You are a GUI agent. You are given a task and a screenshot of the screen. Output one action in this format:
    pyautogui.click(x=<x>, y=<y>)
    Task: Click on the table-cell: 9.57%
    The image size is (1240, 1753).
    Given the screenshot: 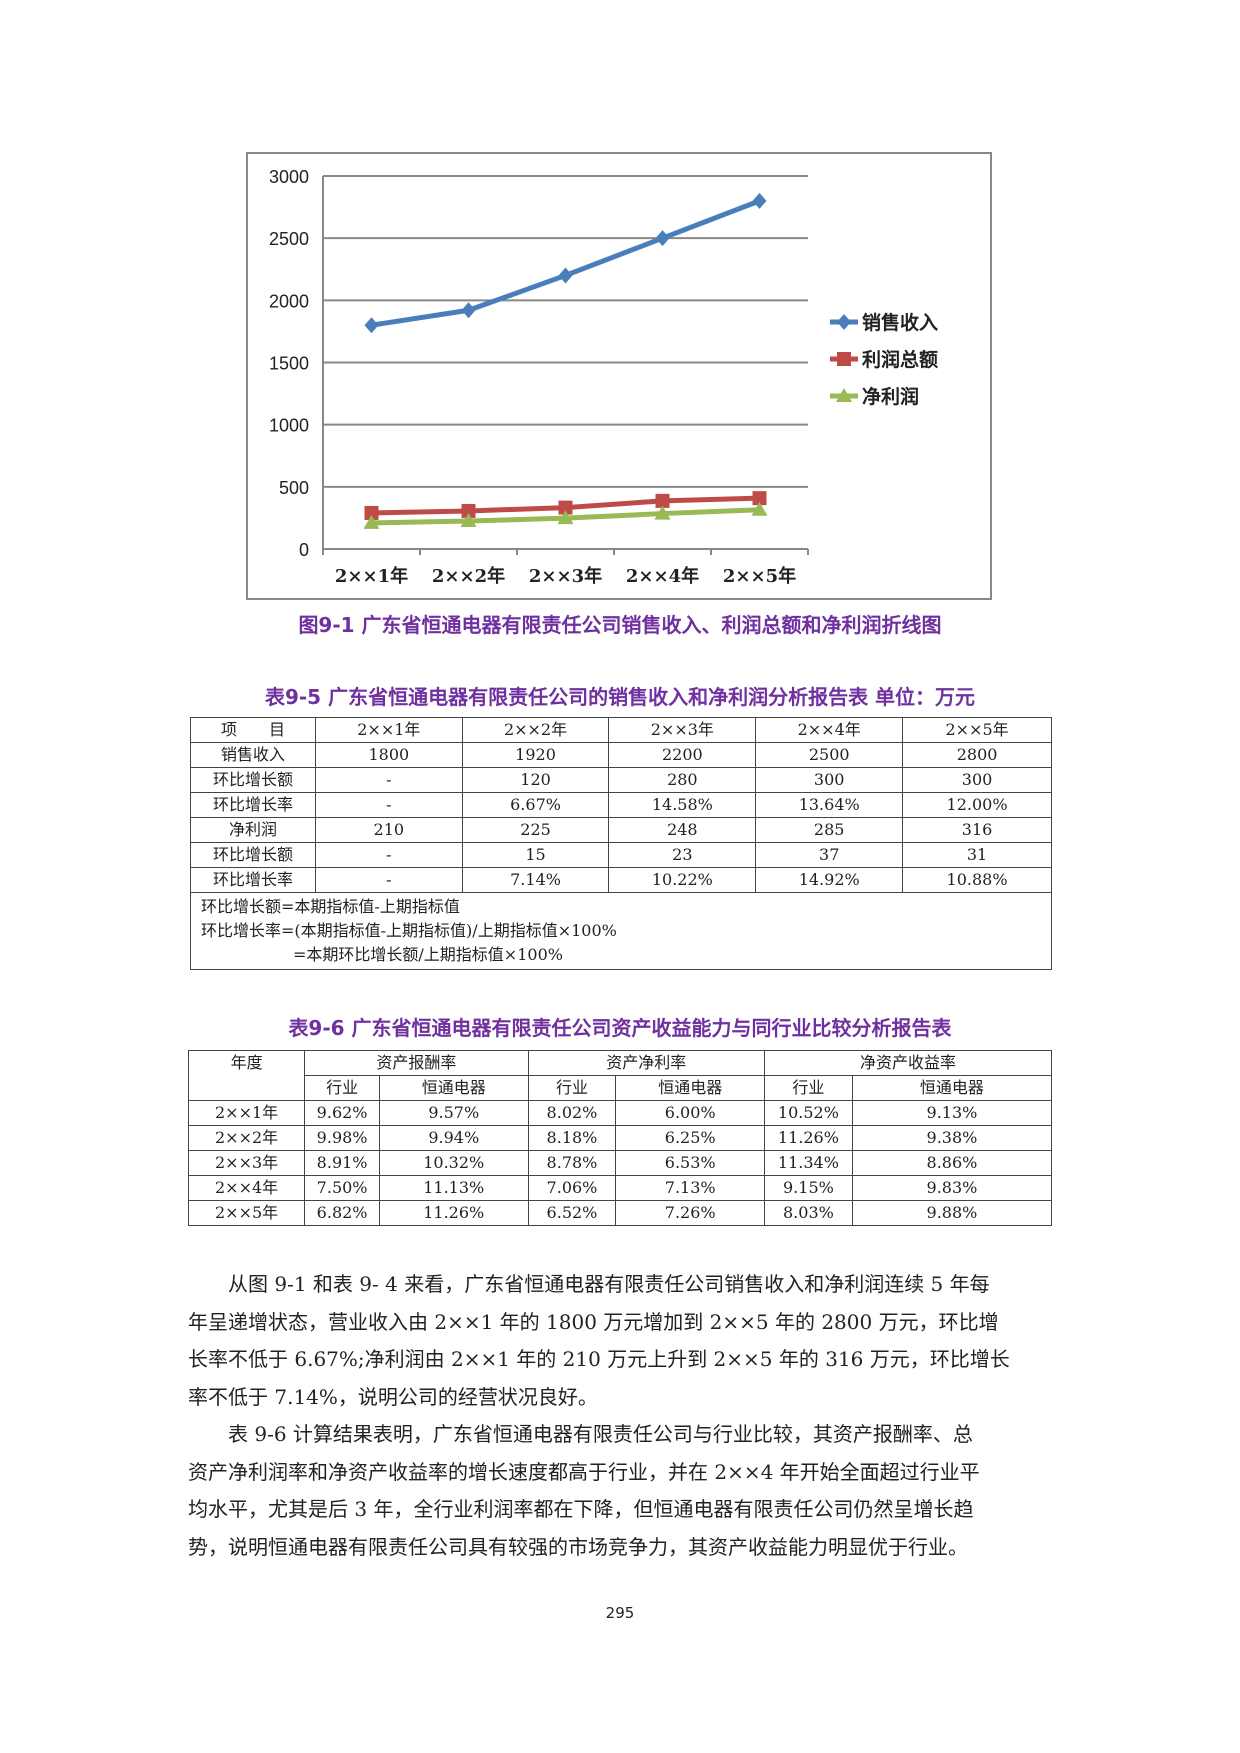 What is the action you would take?
    pyautogui.click(x=453, y=1113)
    